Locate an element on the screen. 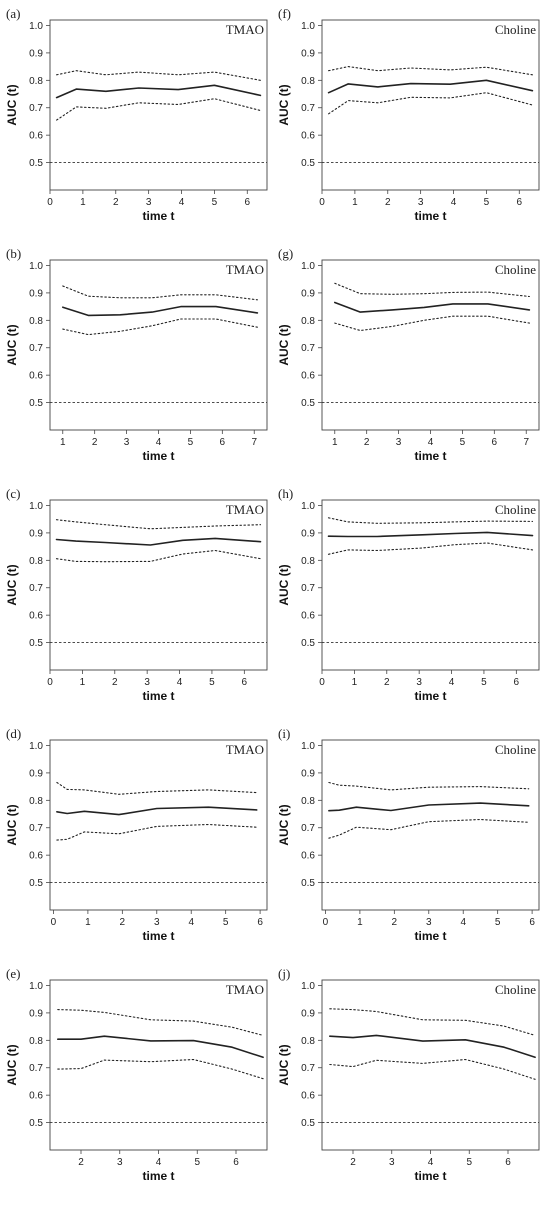 Image resolution: width=550 pixels, height=1215 pixels. panel-label: (e) is located at coordinates (13, 973).